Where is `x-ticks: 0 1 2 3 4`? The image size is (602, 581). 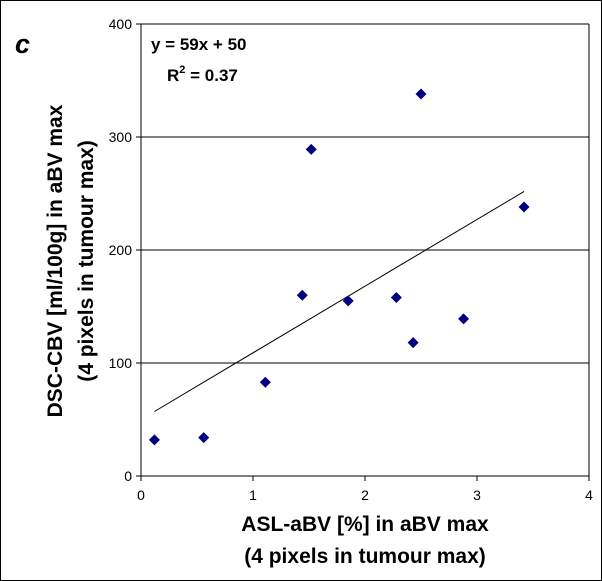
x-ticks: 0 1 2 3 4 is located at coordinates (365, 489).